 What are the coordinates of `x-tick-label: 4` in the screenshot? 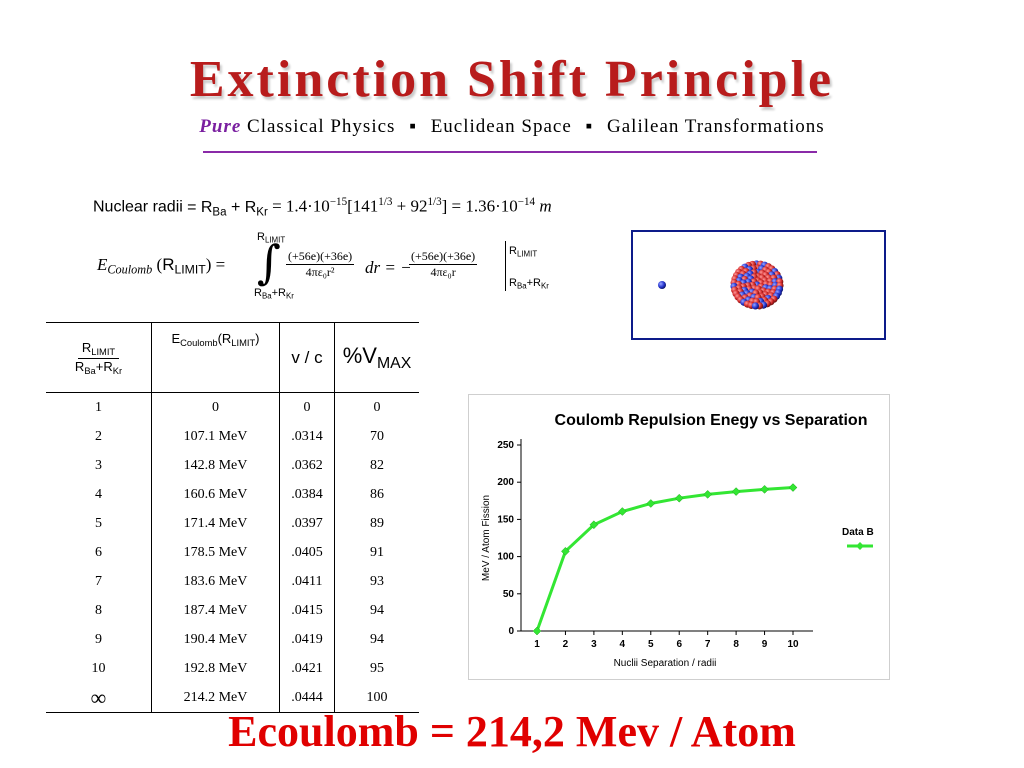 It's located at (623, 644).